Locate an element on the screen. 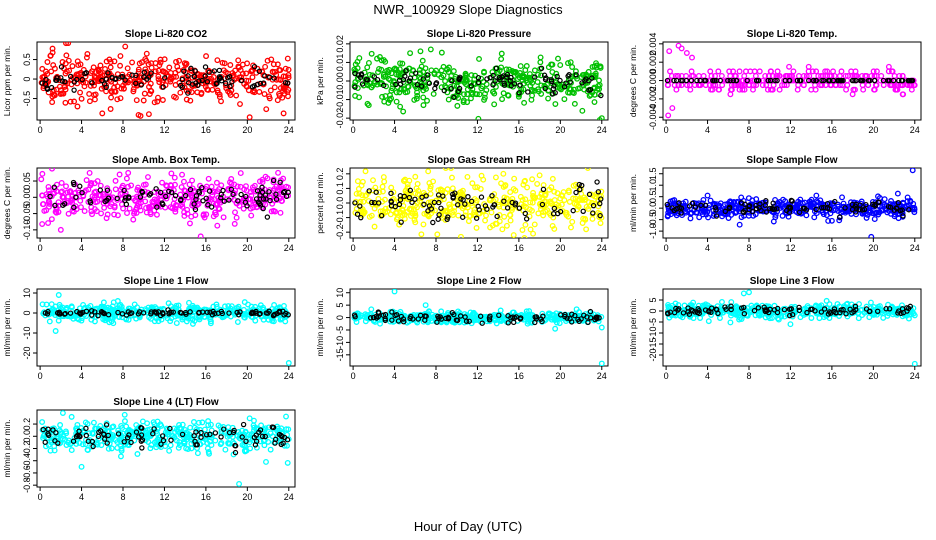 The image size is (936, 540). y-tick-label: -20 is located at coordinates (653, 354).